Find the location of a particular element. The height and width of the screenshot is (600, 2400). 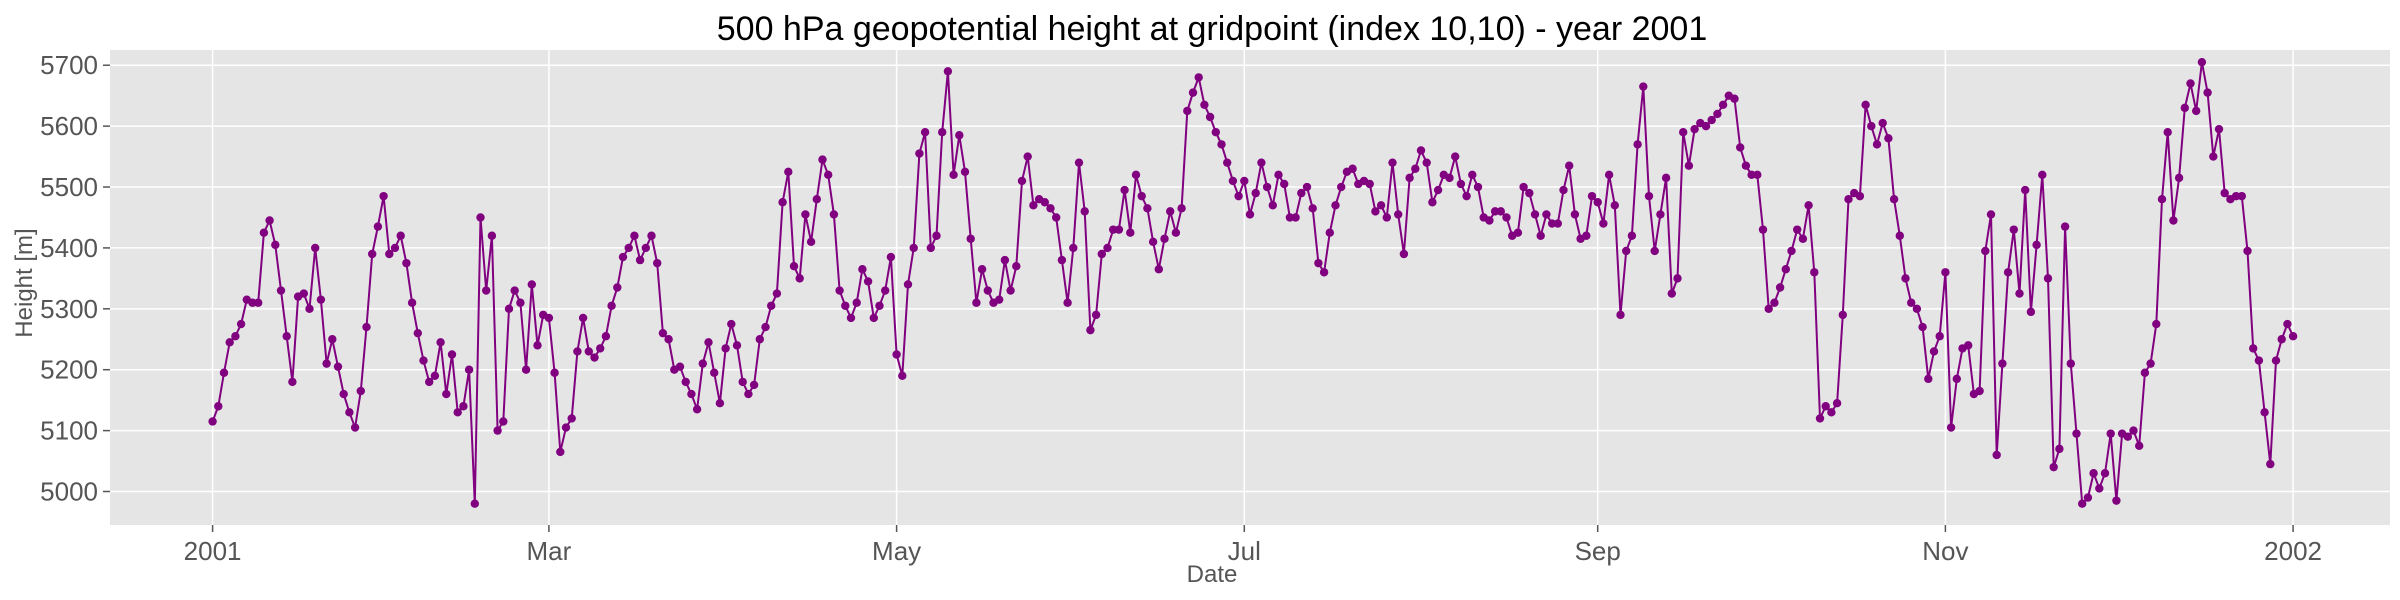

y-axis: 5000 5100 5200 5300 5400 5500 5600 5700 is located at coordinates (75, 278).